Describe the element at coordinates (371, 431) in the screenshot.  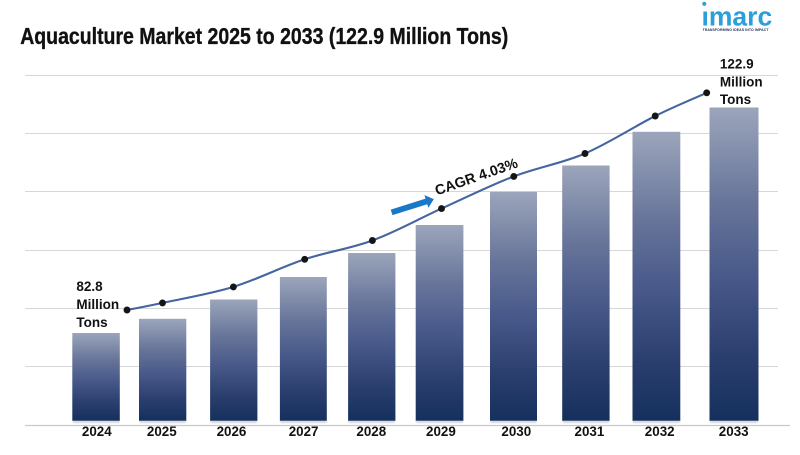
I see `svg-text: 2028` at that location.